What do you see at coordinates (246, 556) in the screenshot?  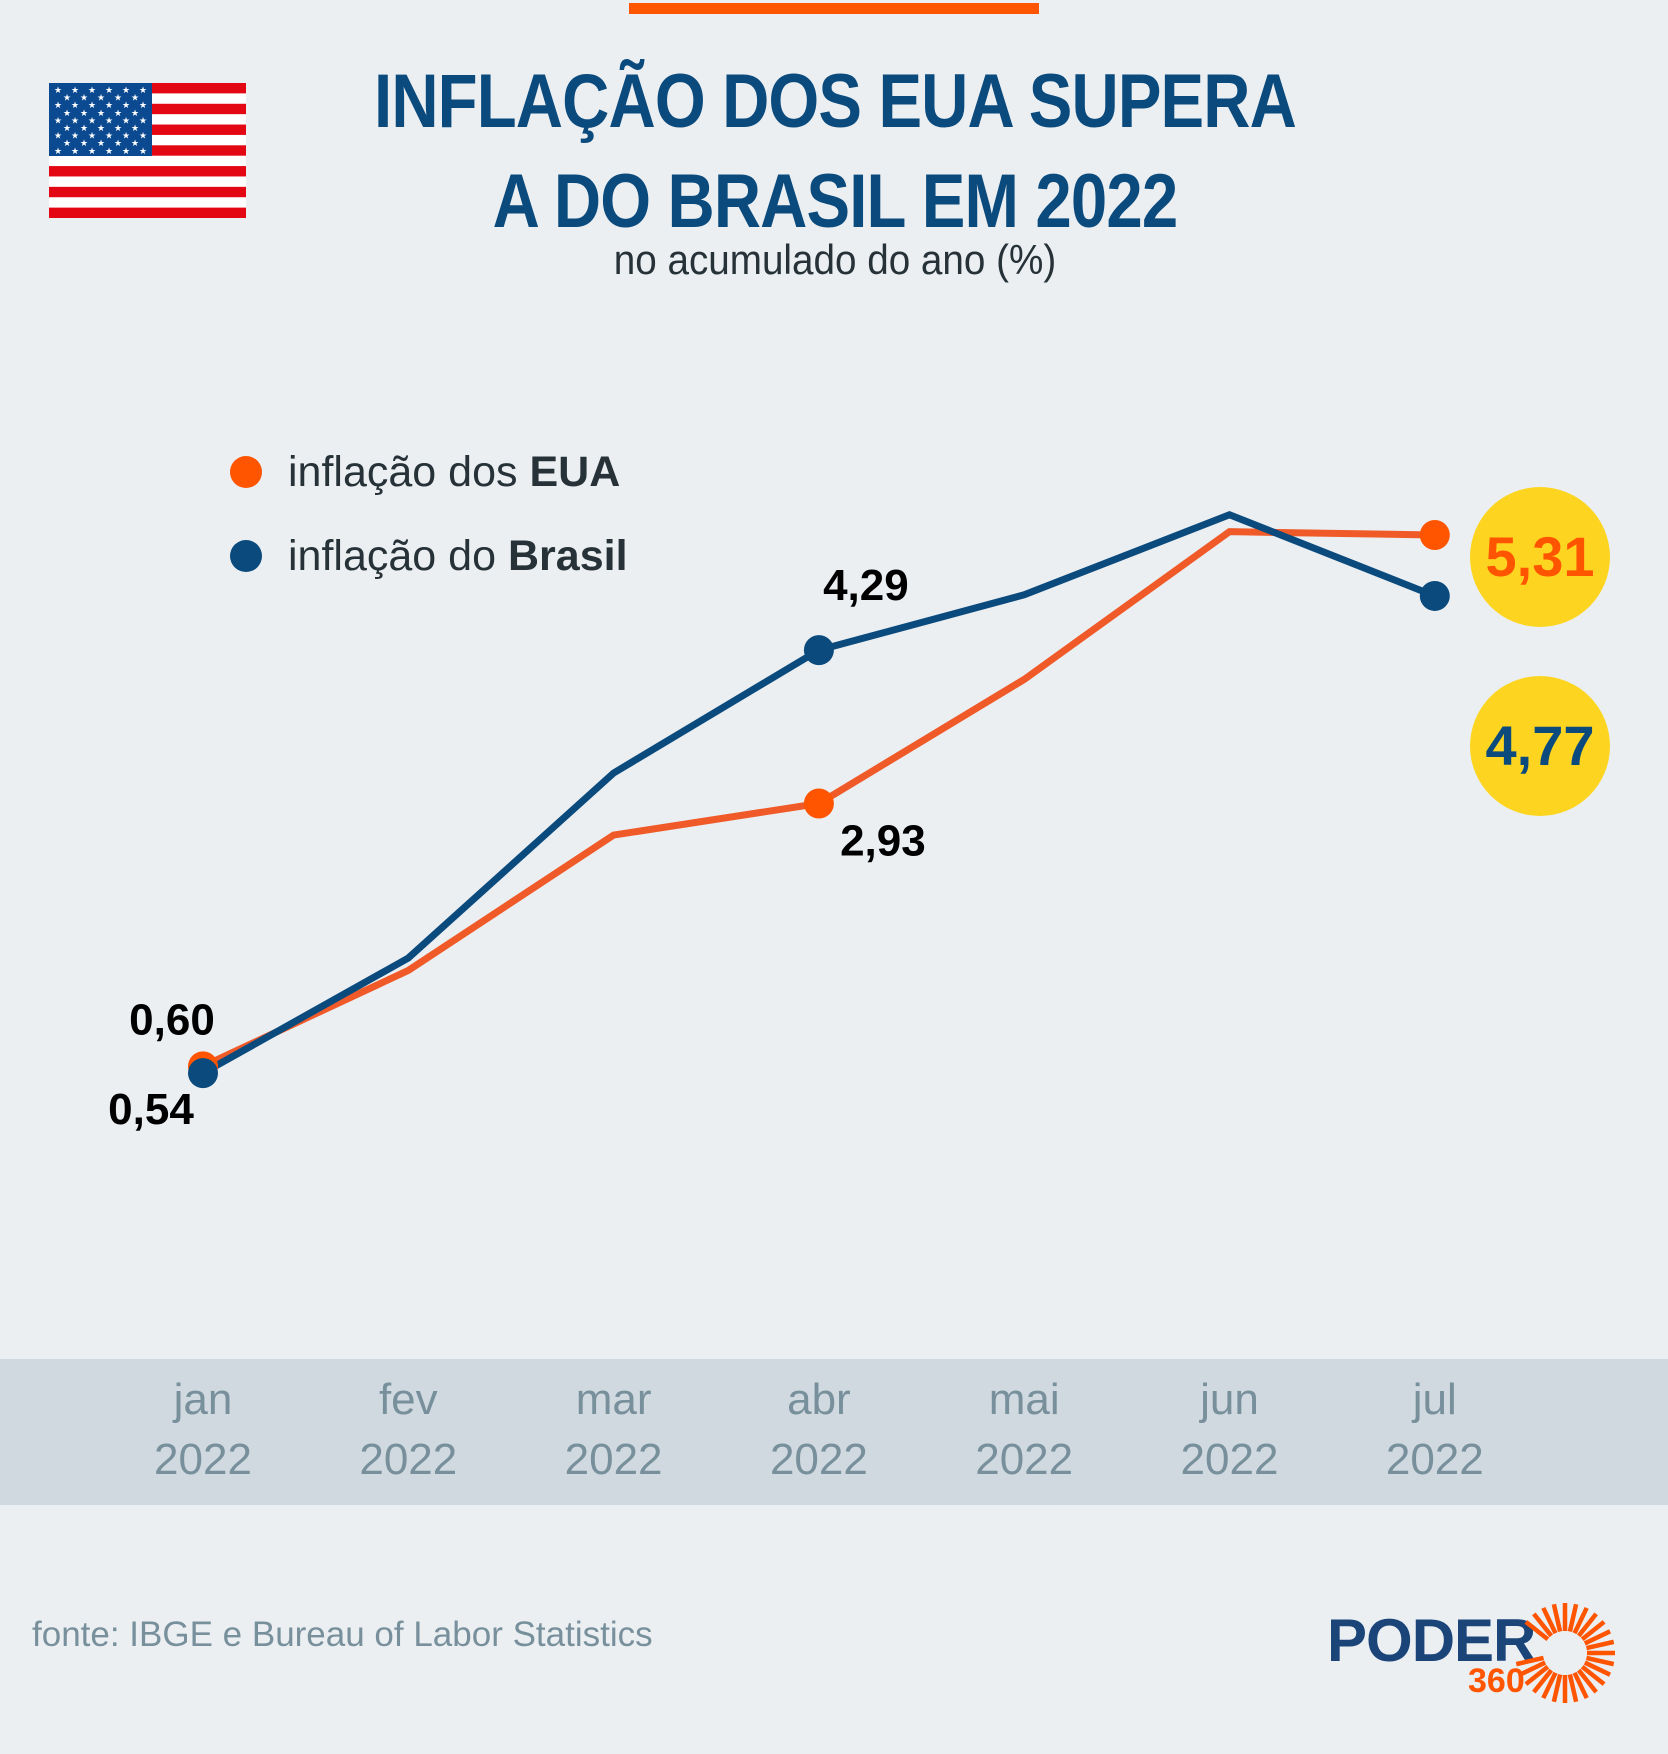 I see `legend-dot-brasil-icon` at bounding box center [246, 556].